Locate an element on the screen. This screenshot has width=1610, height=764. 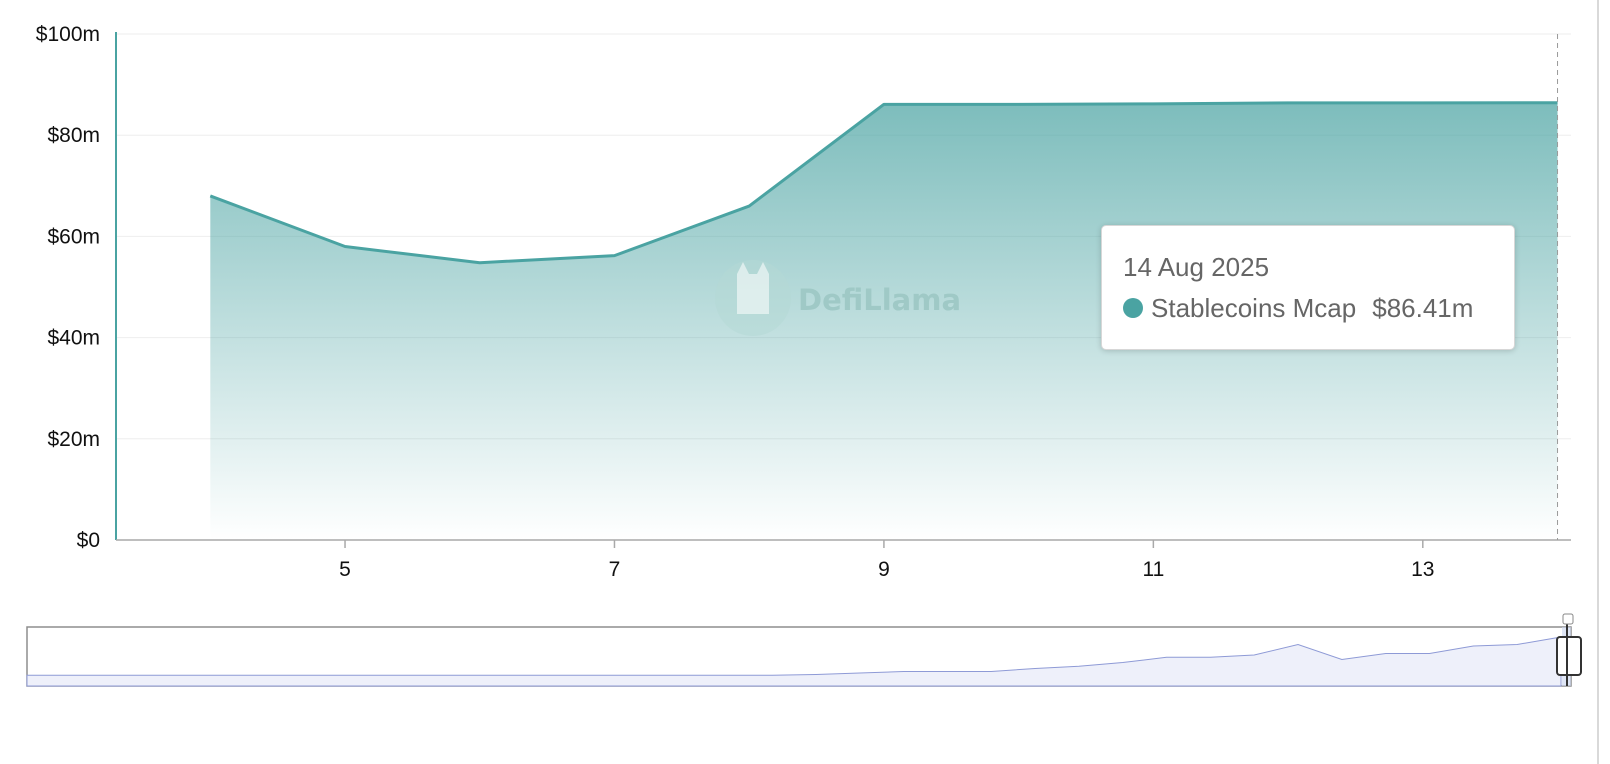
x-axis-ticks: 5 7 9 11 13 is located at coordinates (886, 560).